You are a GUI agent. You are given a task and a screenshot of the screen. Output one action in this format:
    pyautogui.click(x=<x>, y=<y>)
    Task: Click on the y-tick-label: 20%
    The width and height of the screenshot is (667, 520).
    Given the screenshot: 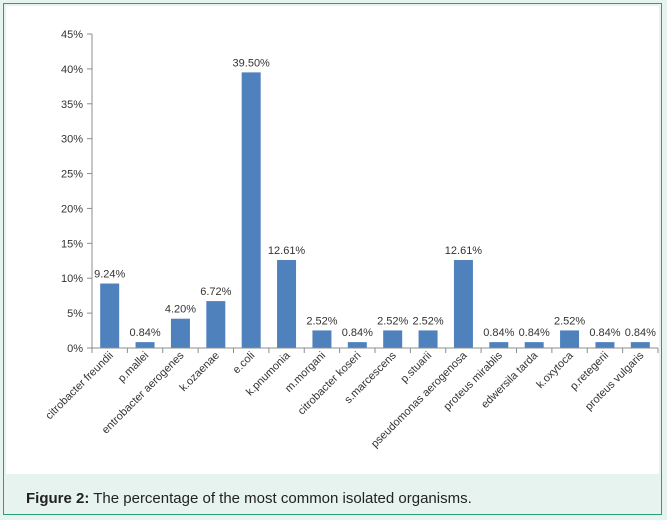 What is the action you would take?
    pyautogui.click(x=72, y=209)
    